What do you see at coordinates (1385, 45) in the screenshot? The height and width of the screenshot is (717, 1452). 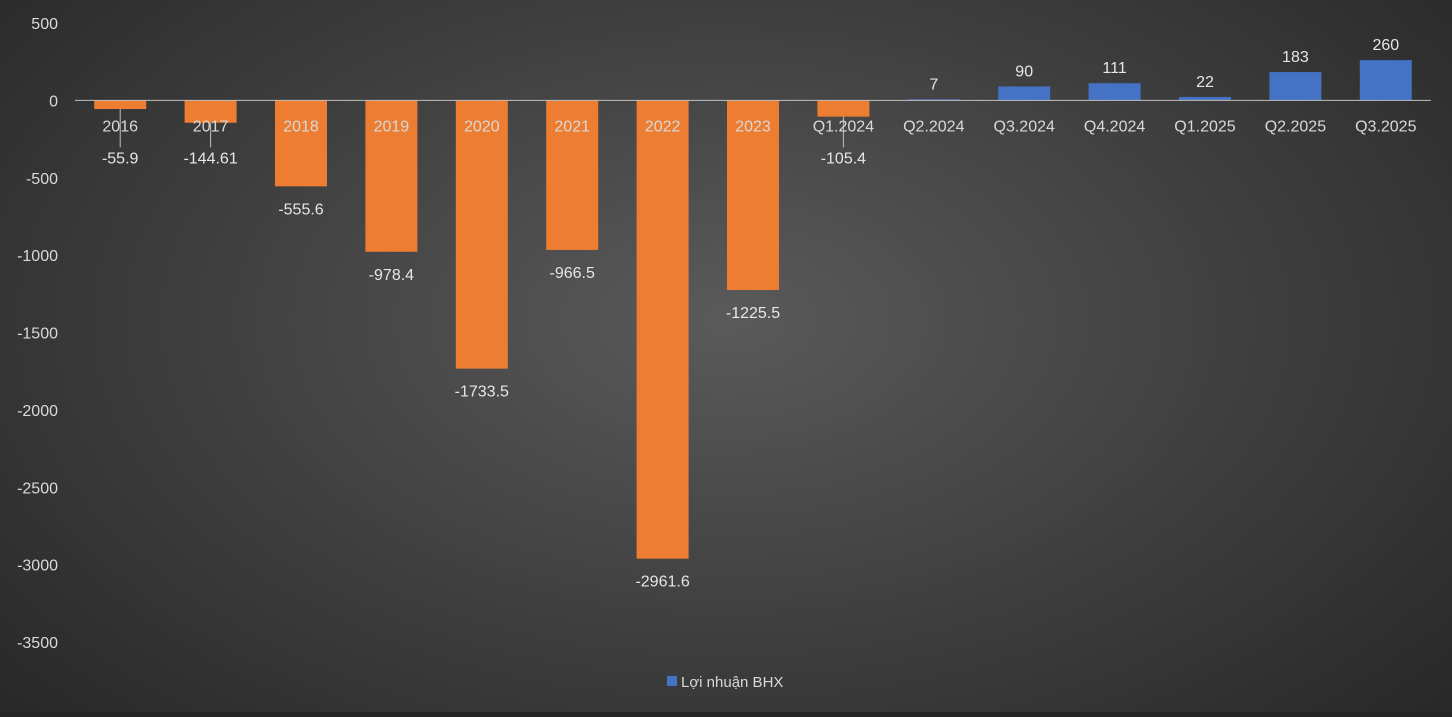 I see `data-label: 260` at bounding box center [1385, 45].